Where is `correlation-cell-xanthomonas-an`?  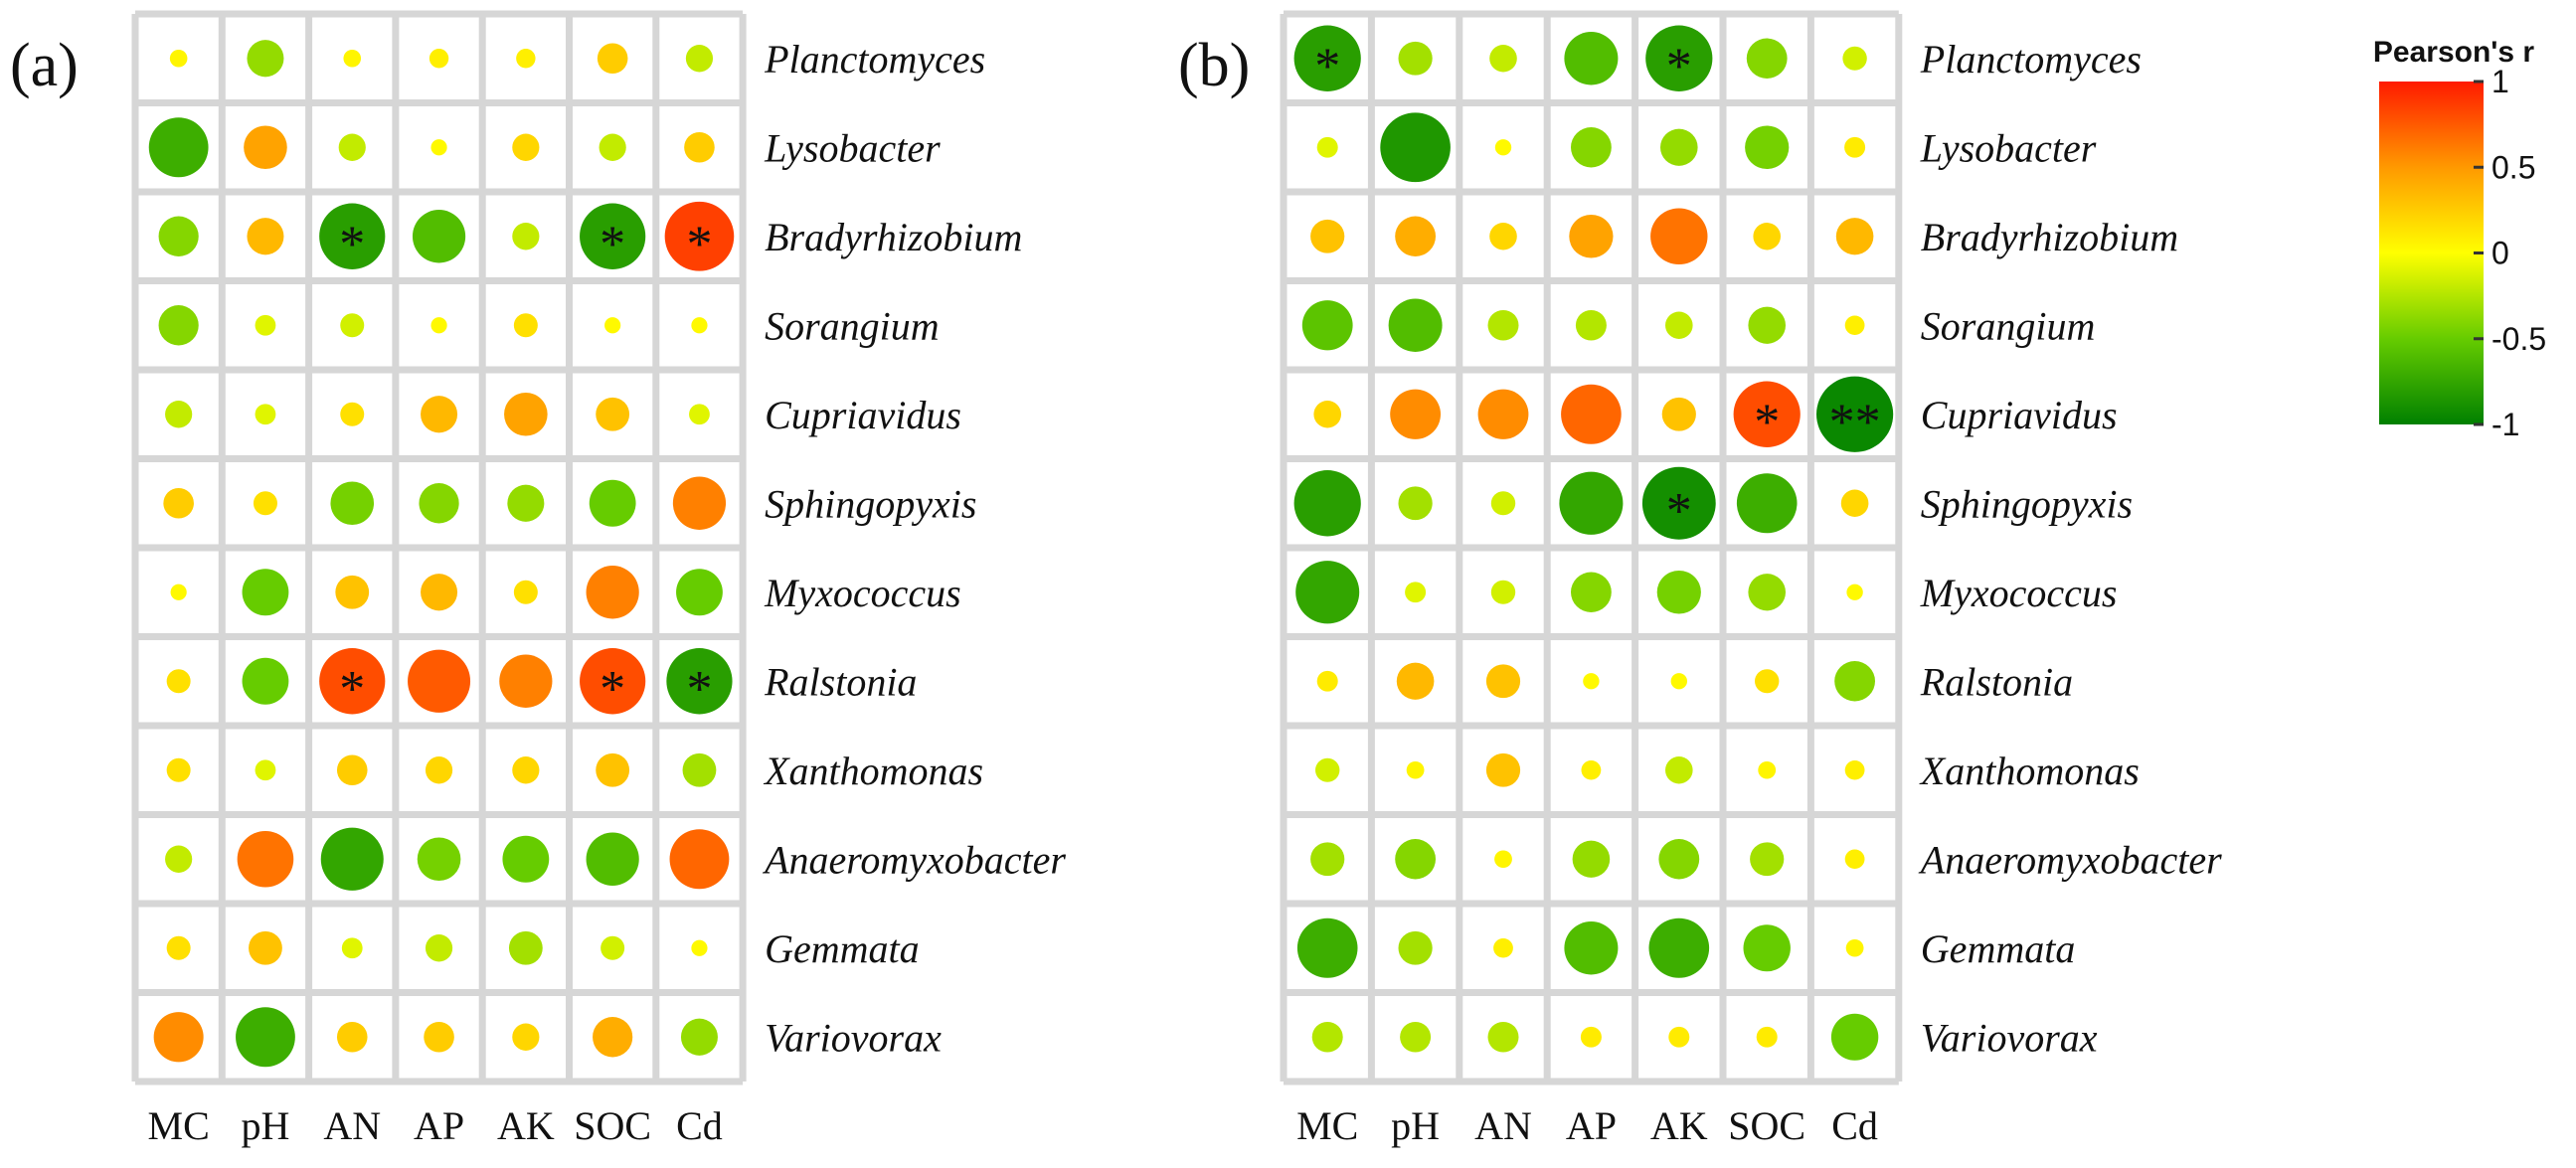 correlation-cell-xanthomonas-an is located at coordinates (352, 770).